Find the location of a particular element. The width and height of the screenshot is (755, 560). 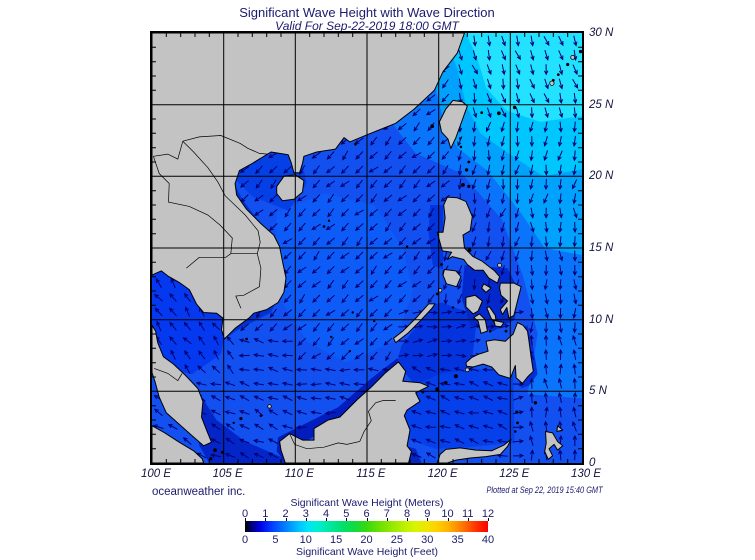

meters-tick: 9 is located at coordinates (427, 514).